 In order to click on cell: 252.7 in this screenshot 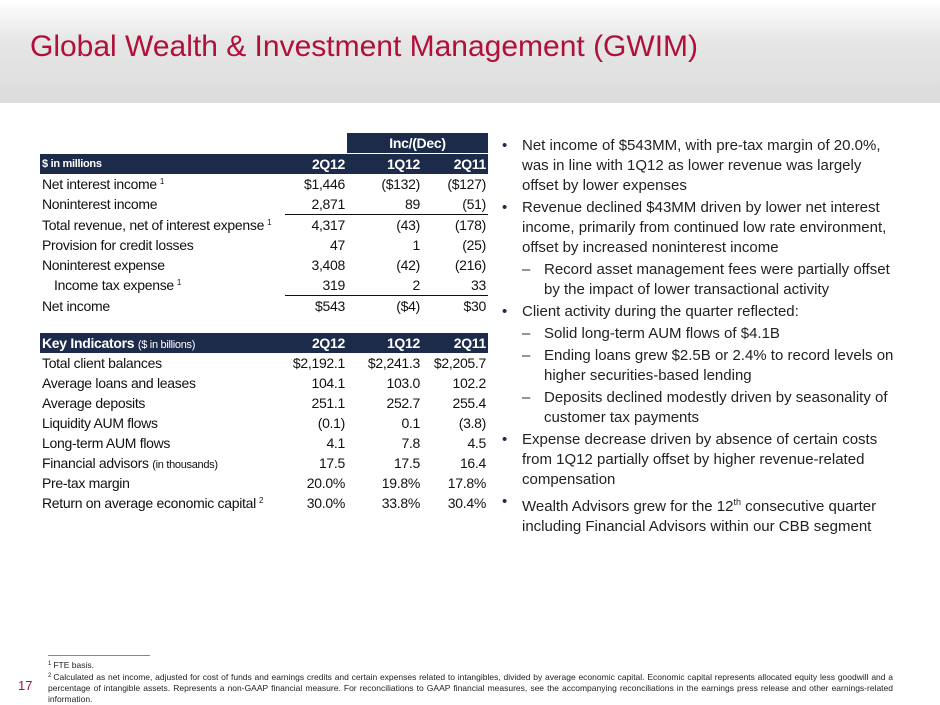, I will do `click(403, 403)`.